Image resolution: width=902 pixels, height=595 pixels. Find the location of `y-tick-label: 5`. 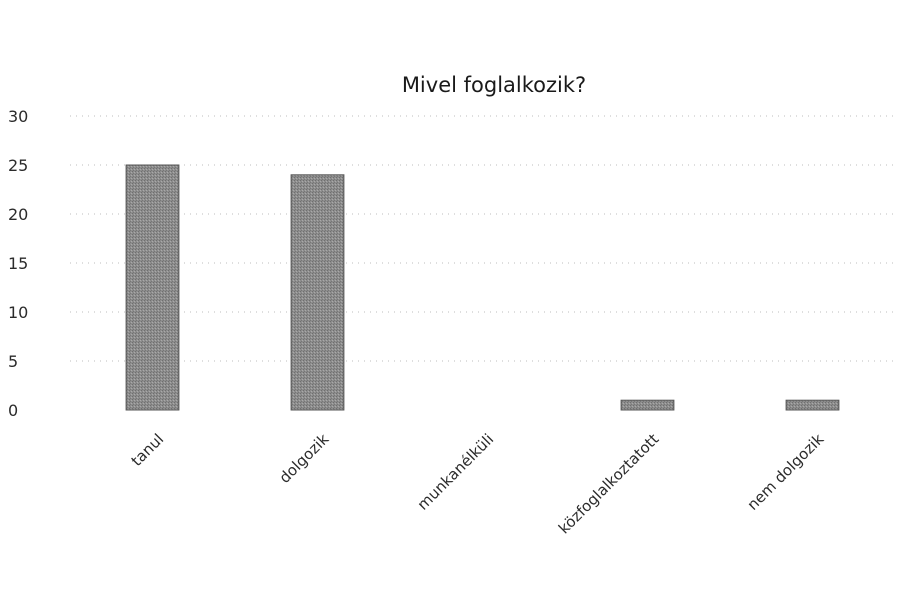

y-tick-label: 5 is located at coordinates (13, 361).